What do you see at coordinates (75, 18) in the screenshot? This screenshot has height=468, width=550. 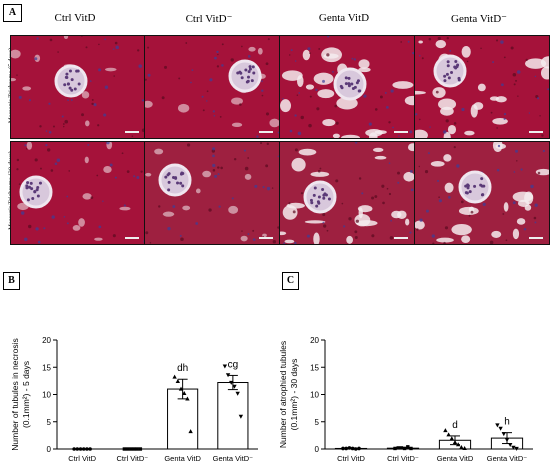 I see `column-label-ctrl-vitd: Ctrl VitD` at bounding box center [75, 18].